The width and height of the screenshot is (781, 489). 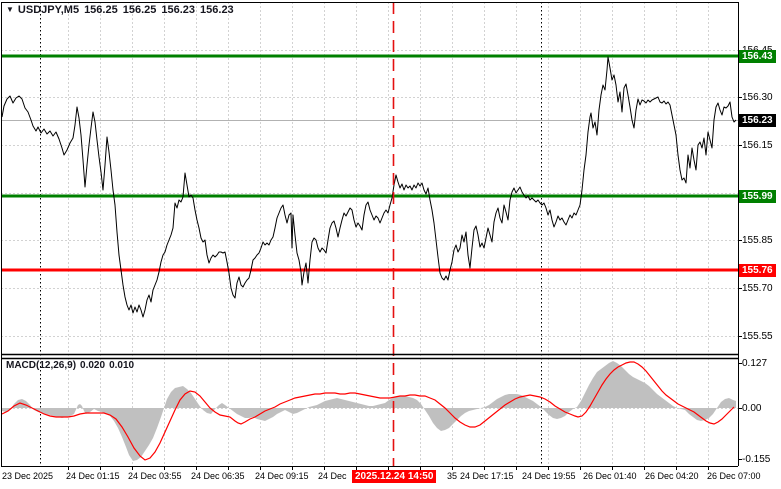 What do you see at coordinates (218, 476) in the screenshot?
I see `time-axis-label: 24 Dec 06:35` at bounding box center [218, 476].